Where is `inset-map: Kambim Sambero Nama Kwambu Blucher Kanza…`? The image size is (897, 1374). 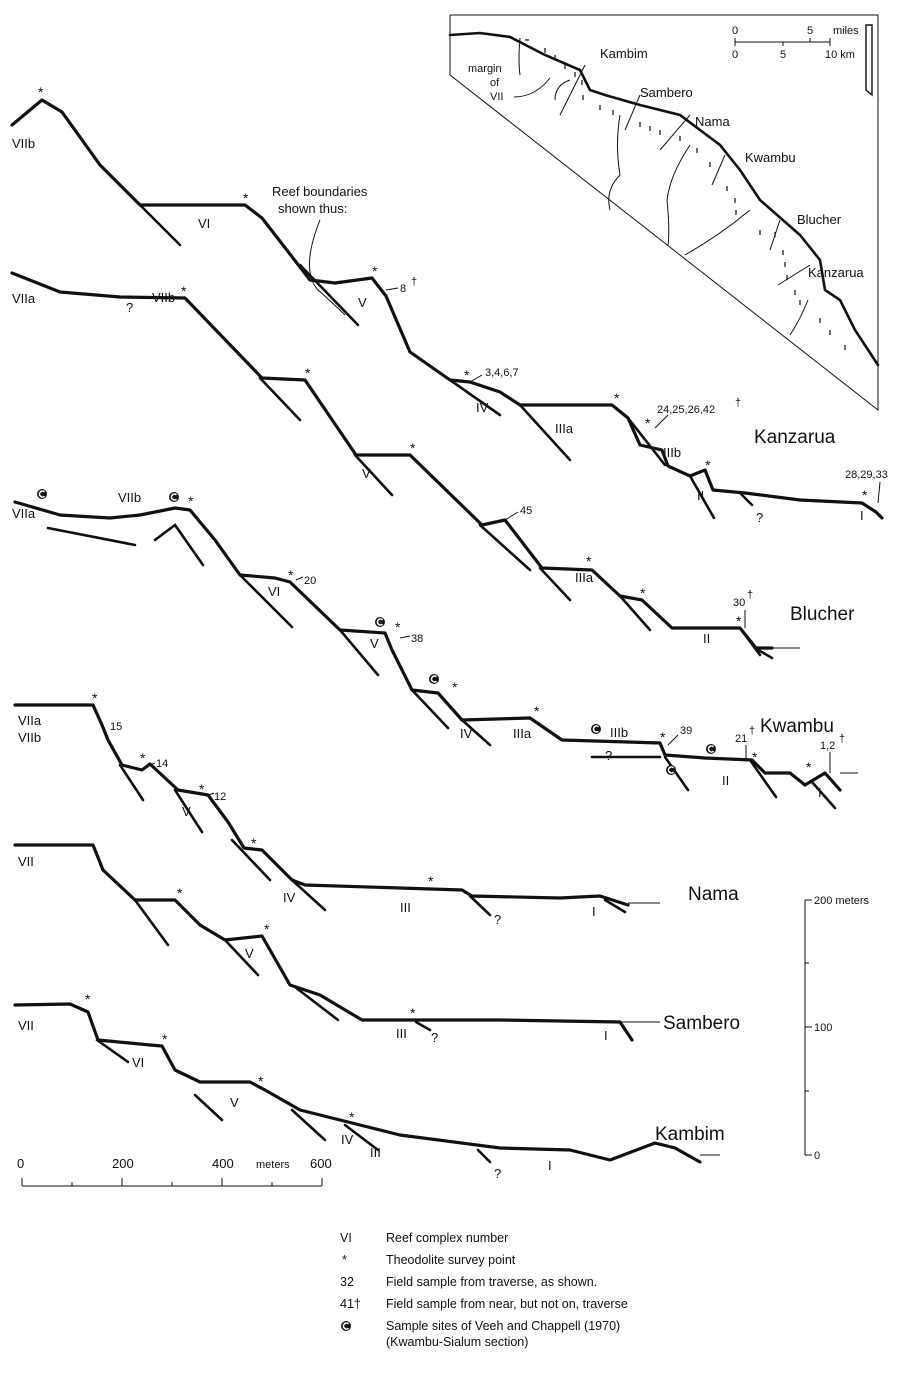
inset-map: Kambim Sambero Nama Kwambu Blucher Kanza… is located at coordinates (664, 213).